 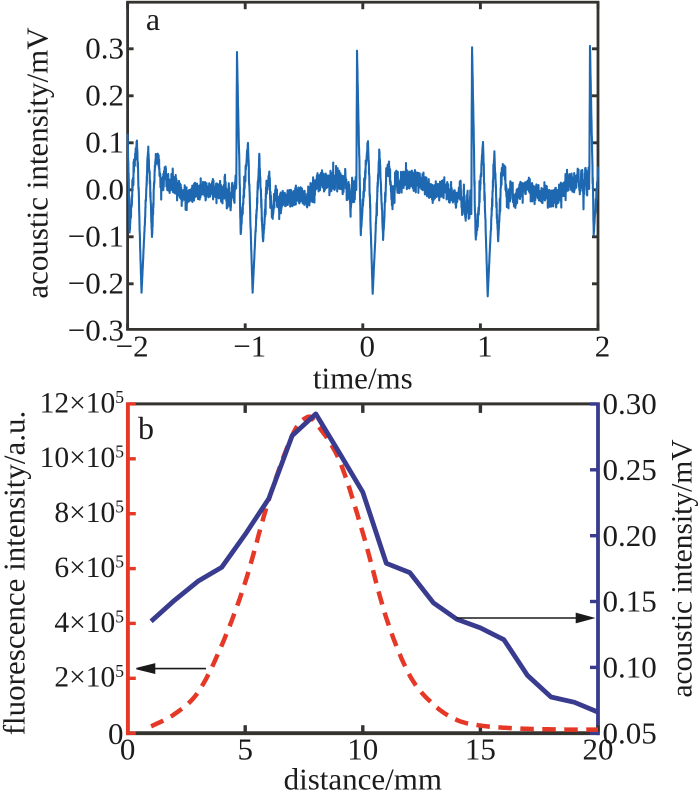 I want to click on svg-text: −0.2, so click(x=96, y=283).